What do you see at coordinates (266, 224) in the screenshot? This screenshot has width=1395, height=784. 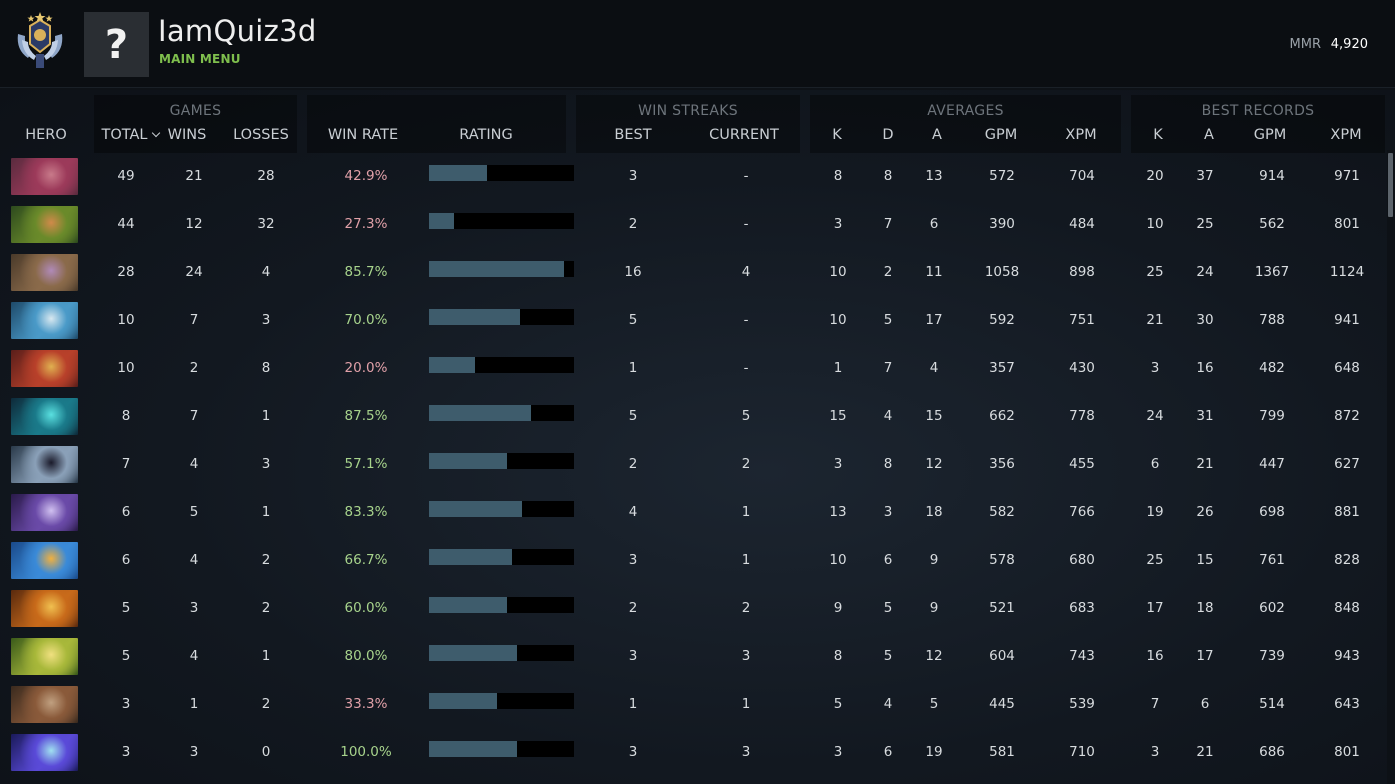 I see `losses-cell: 32` at bounding box center [266, 224].